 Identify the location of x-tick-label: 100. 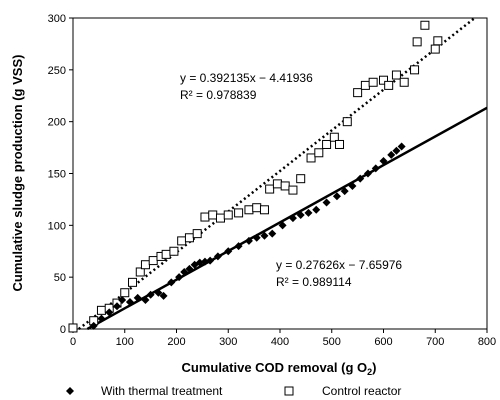
(125, 342).